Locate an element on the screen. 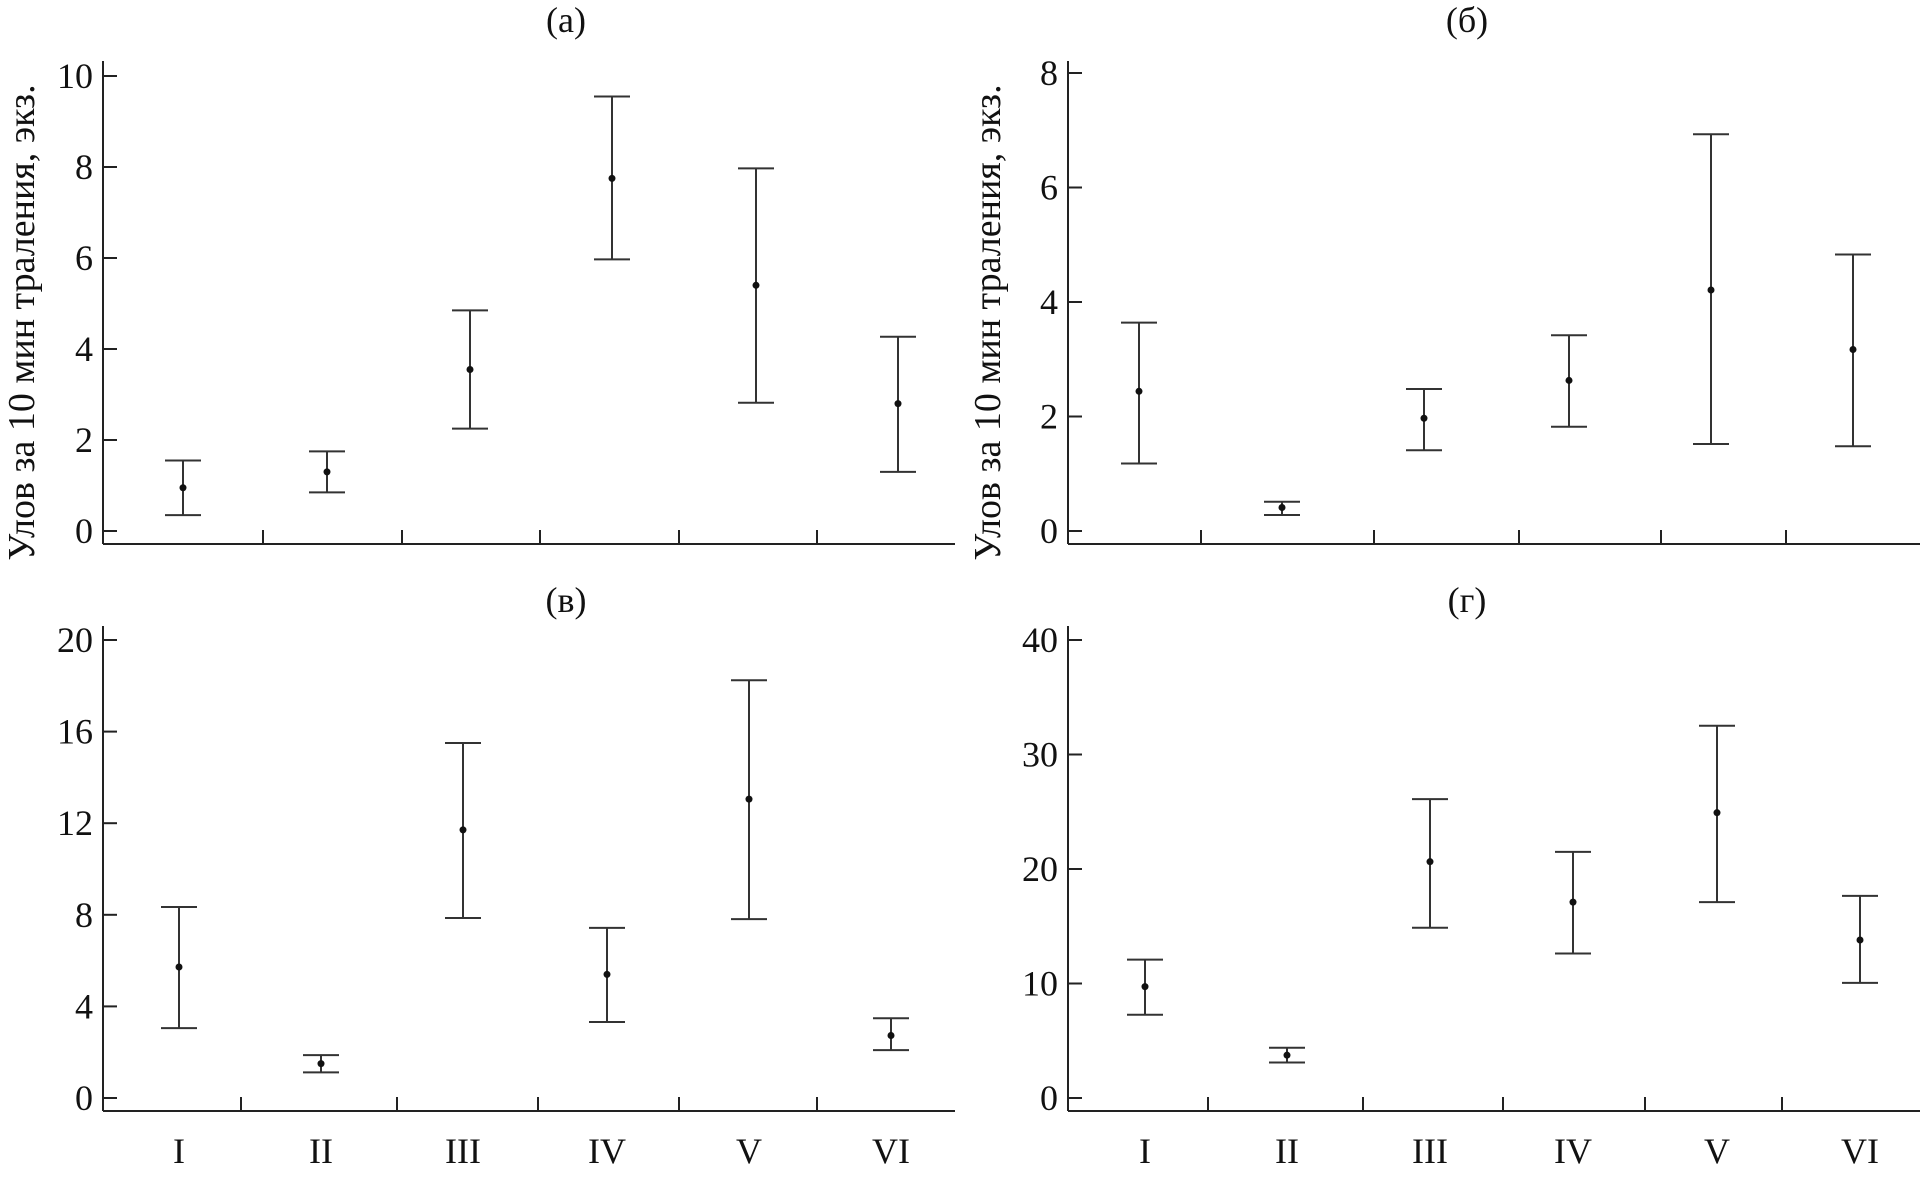 The width and height of the screenshot is (1920, 1201). y-tick-label: 40 is located at coordinates (1040, 640).